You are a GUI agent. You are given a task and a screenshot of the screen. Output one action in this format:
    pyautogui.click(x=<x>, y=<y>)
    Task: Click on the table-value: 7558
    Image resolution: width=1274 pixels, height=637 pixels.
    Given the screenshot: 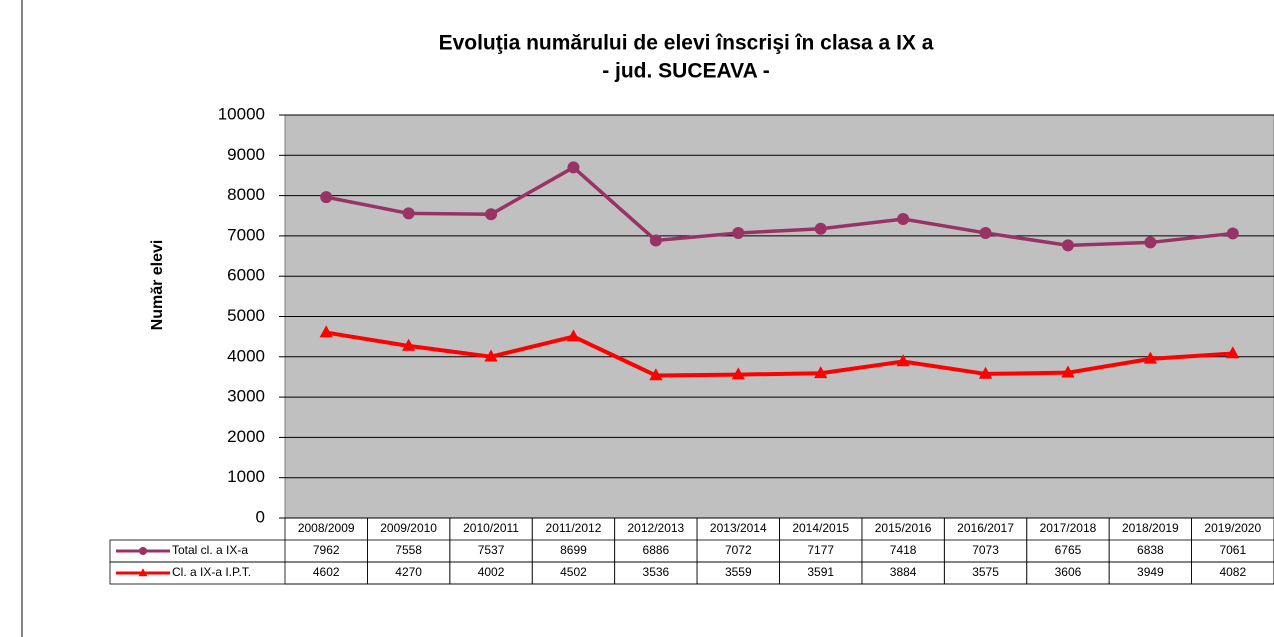 What is the action you would take?
    pyautogui.click(x=408, y=550)
    